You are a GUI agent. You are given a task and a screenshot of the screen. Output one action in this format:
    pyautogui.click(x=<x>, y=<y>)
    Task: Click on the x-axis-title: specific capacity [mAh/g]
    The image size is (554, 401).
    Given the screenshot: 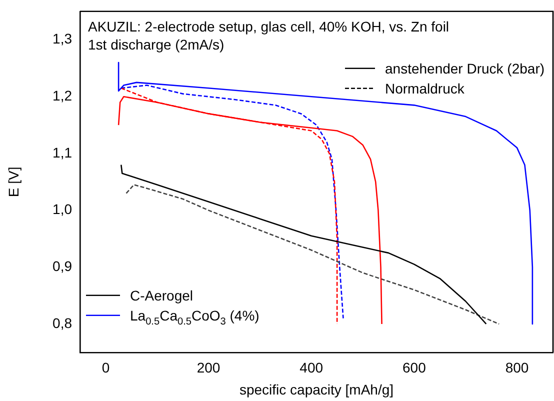 What is the action you would take?
    pyautogui.click(x=316, y=389)
    